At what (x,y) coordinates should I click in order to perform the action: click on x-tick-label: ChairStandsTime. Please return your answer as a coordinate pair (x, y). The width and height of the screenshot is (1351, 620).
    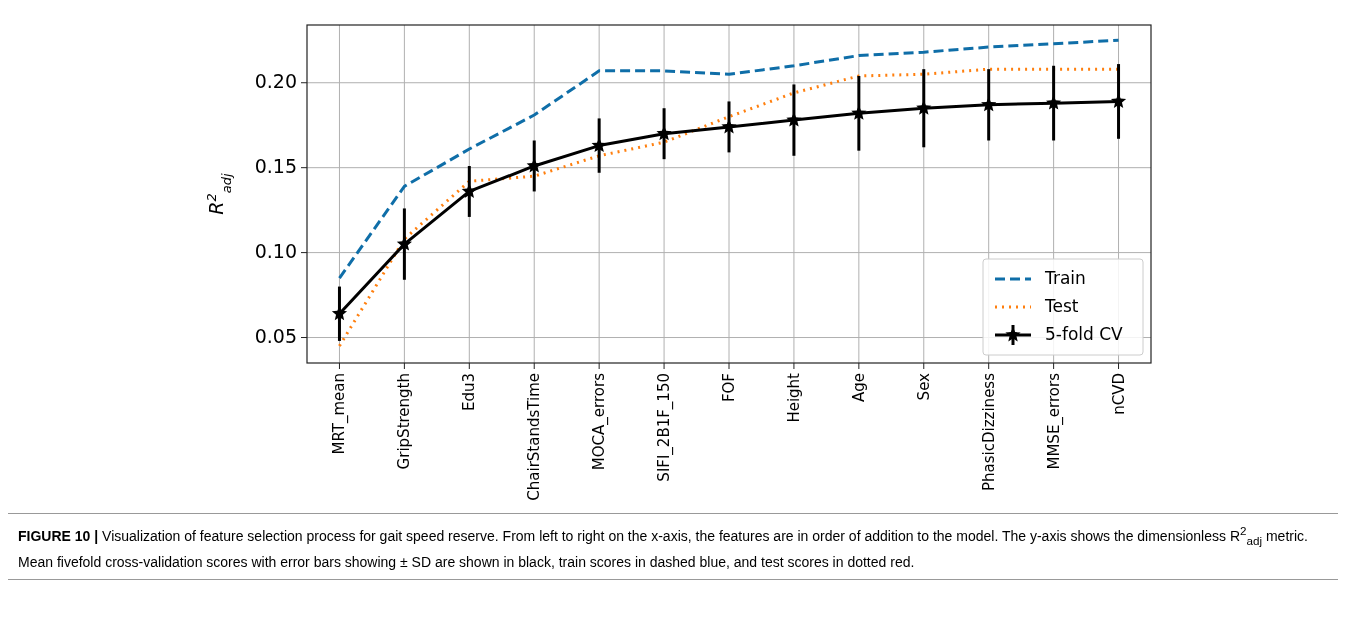
    Looking at the image, I should click on (534, 437).